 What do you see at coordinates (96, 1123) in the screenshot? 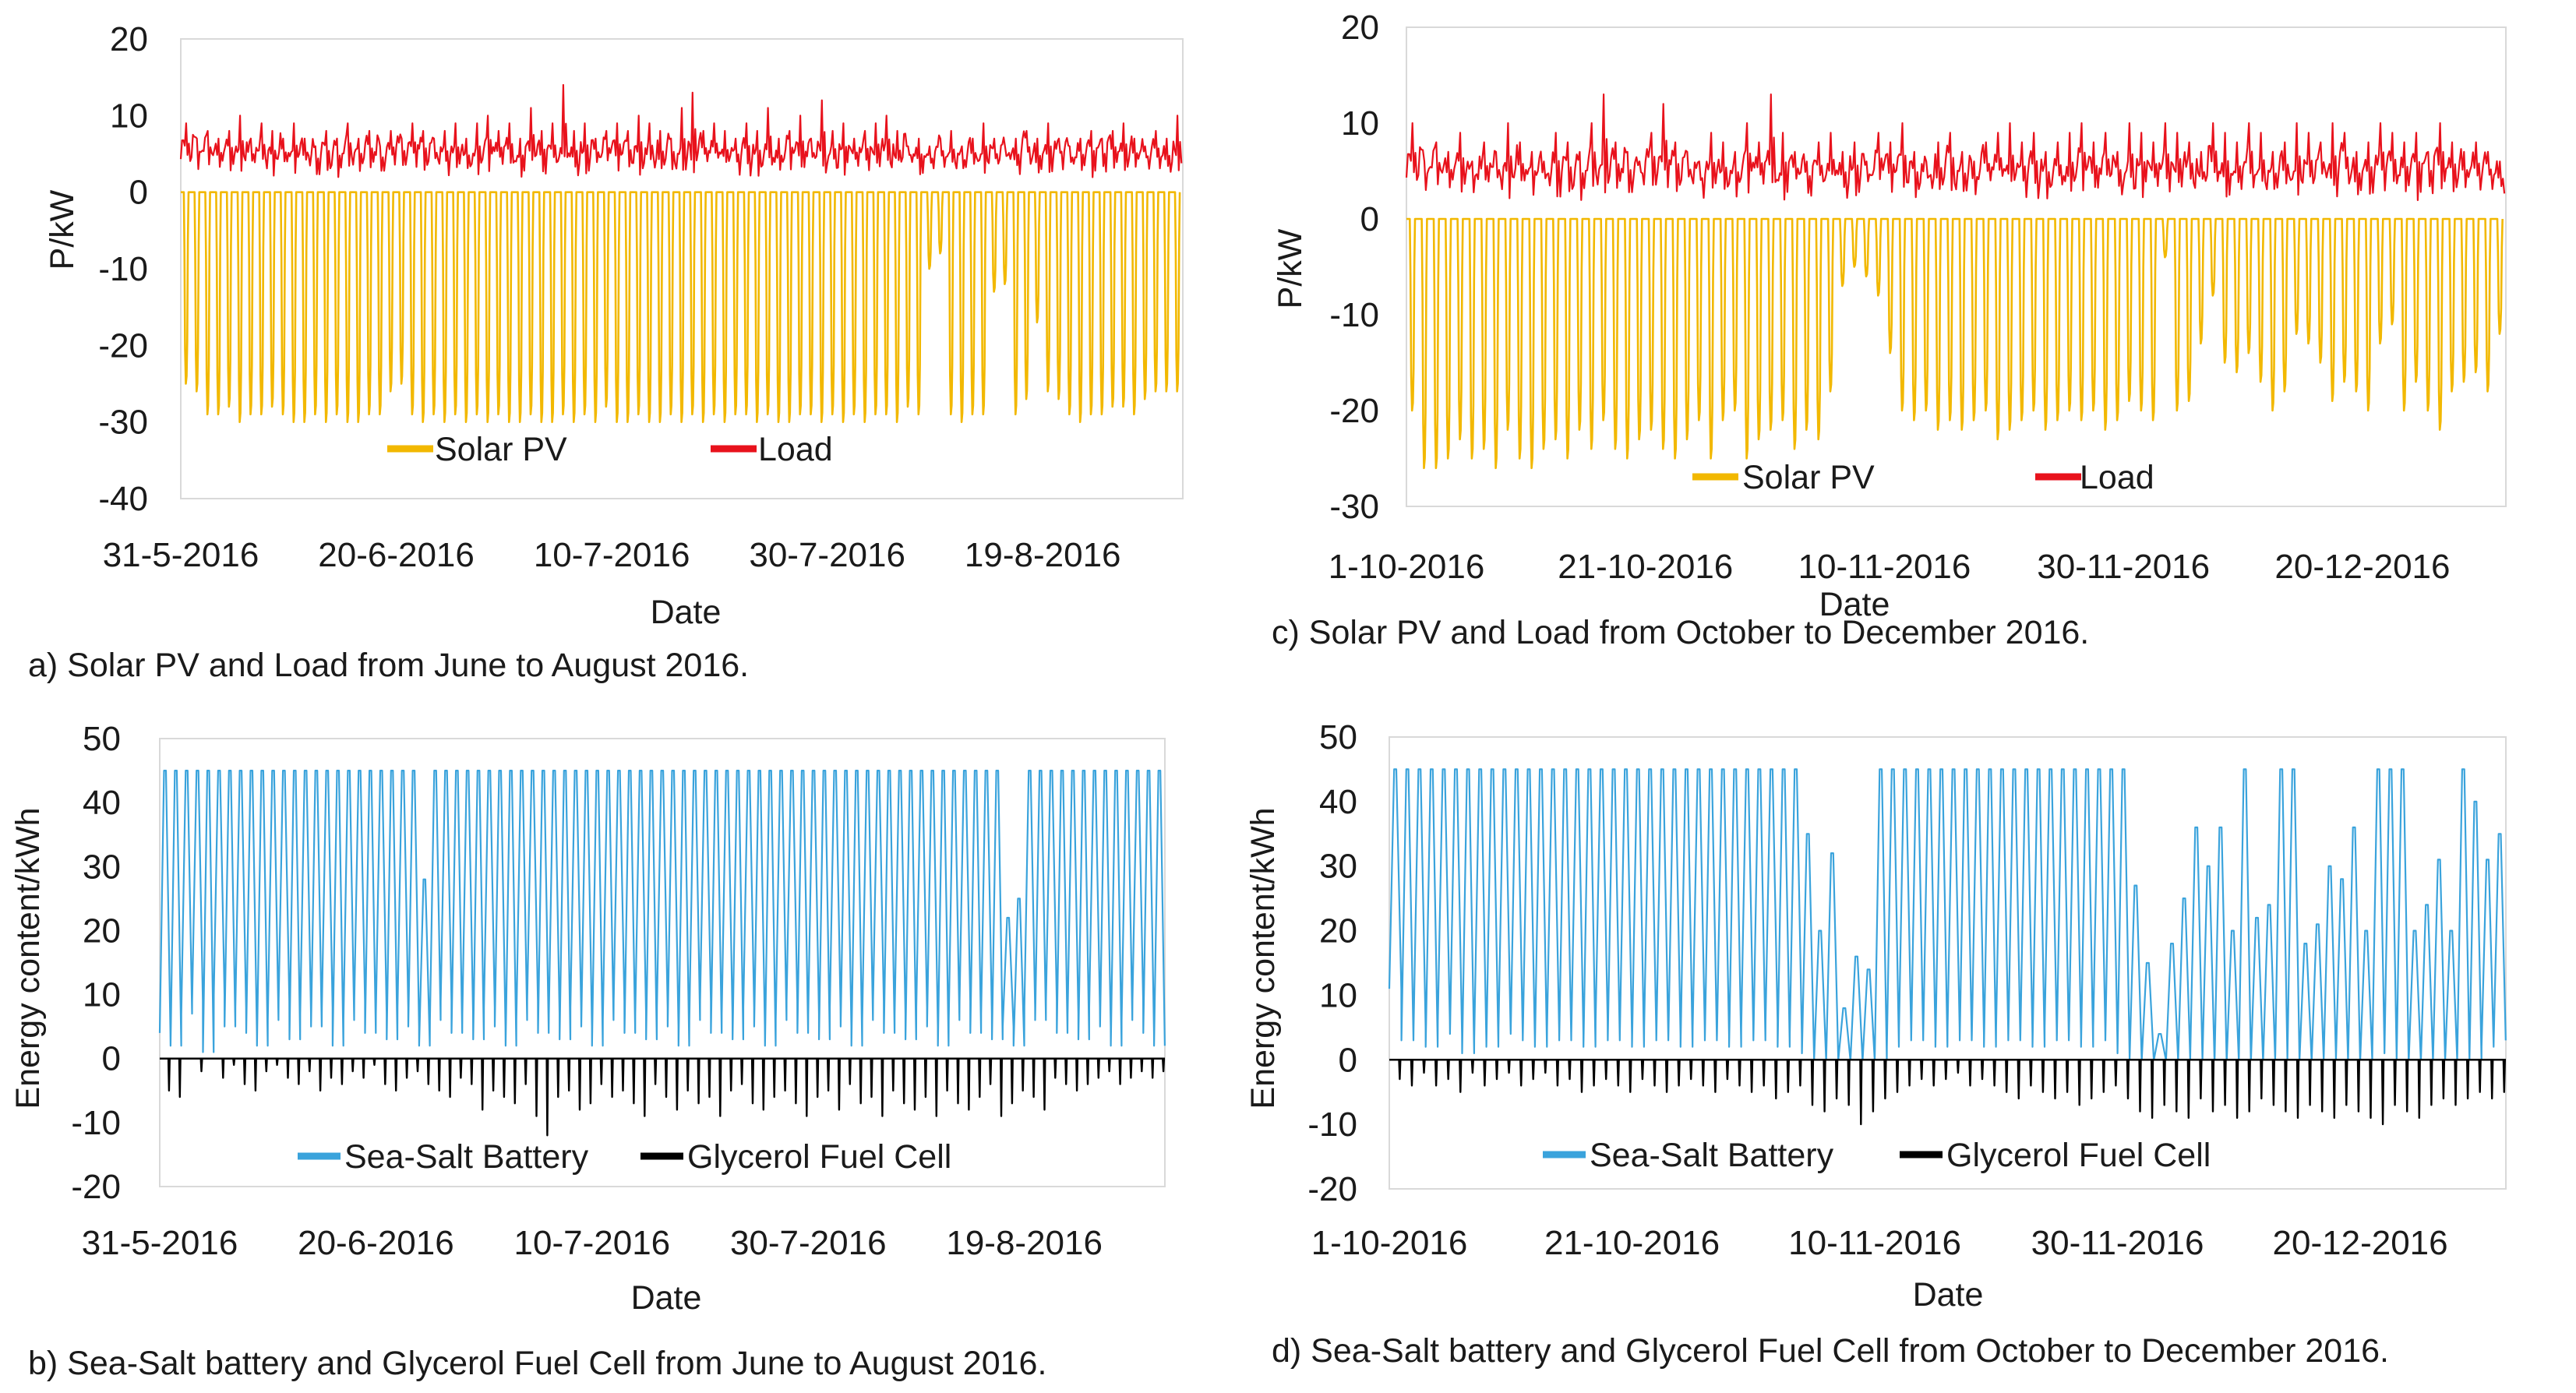
I see `y-tick-label-b: -10` at bounding box center [96, 1123].